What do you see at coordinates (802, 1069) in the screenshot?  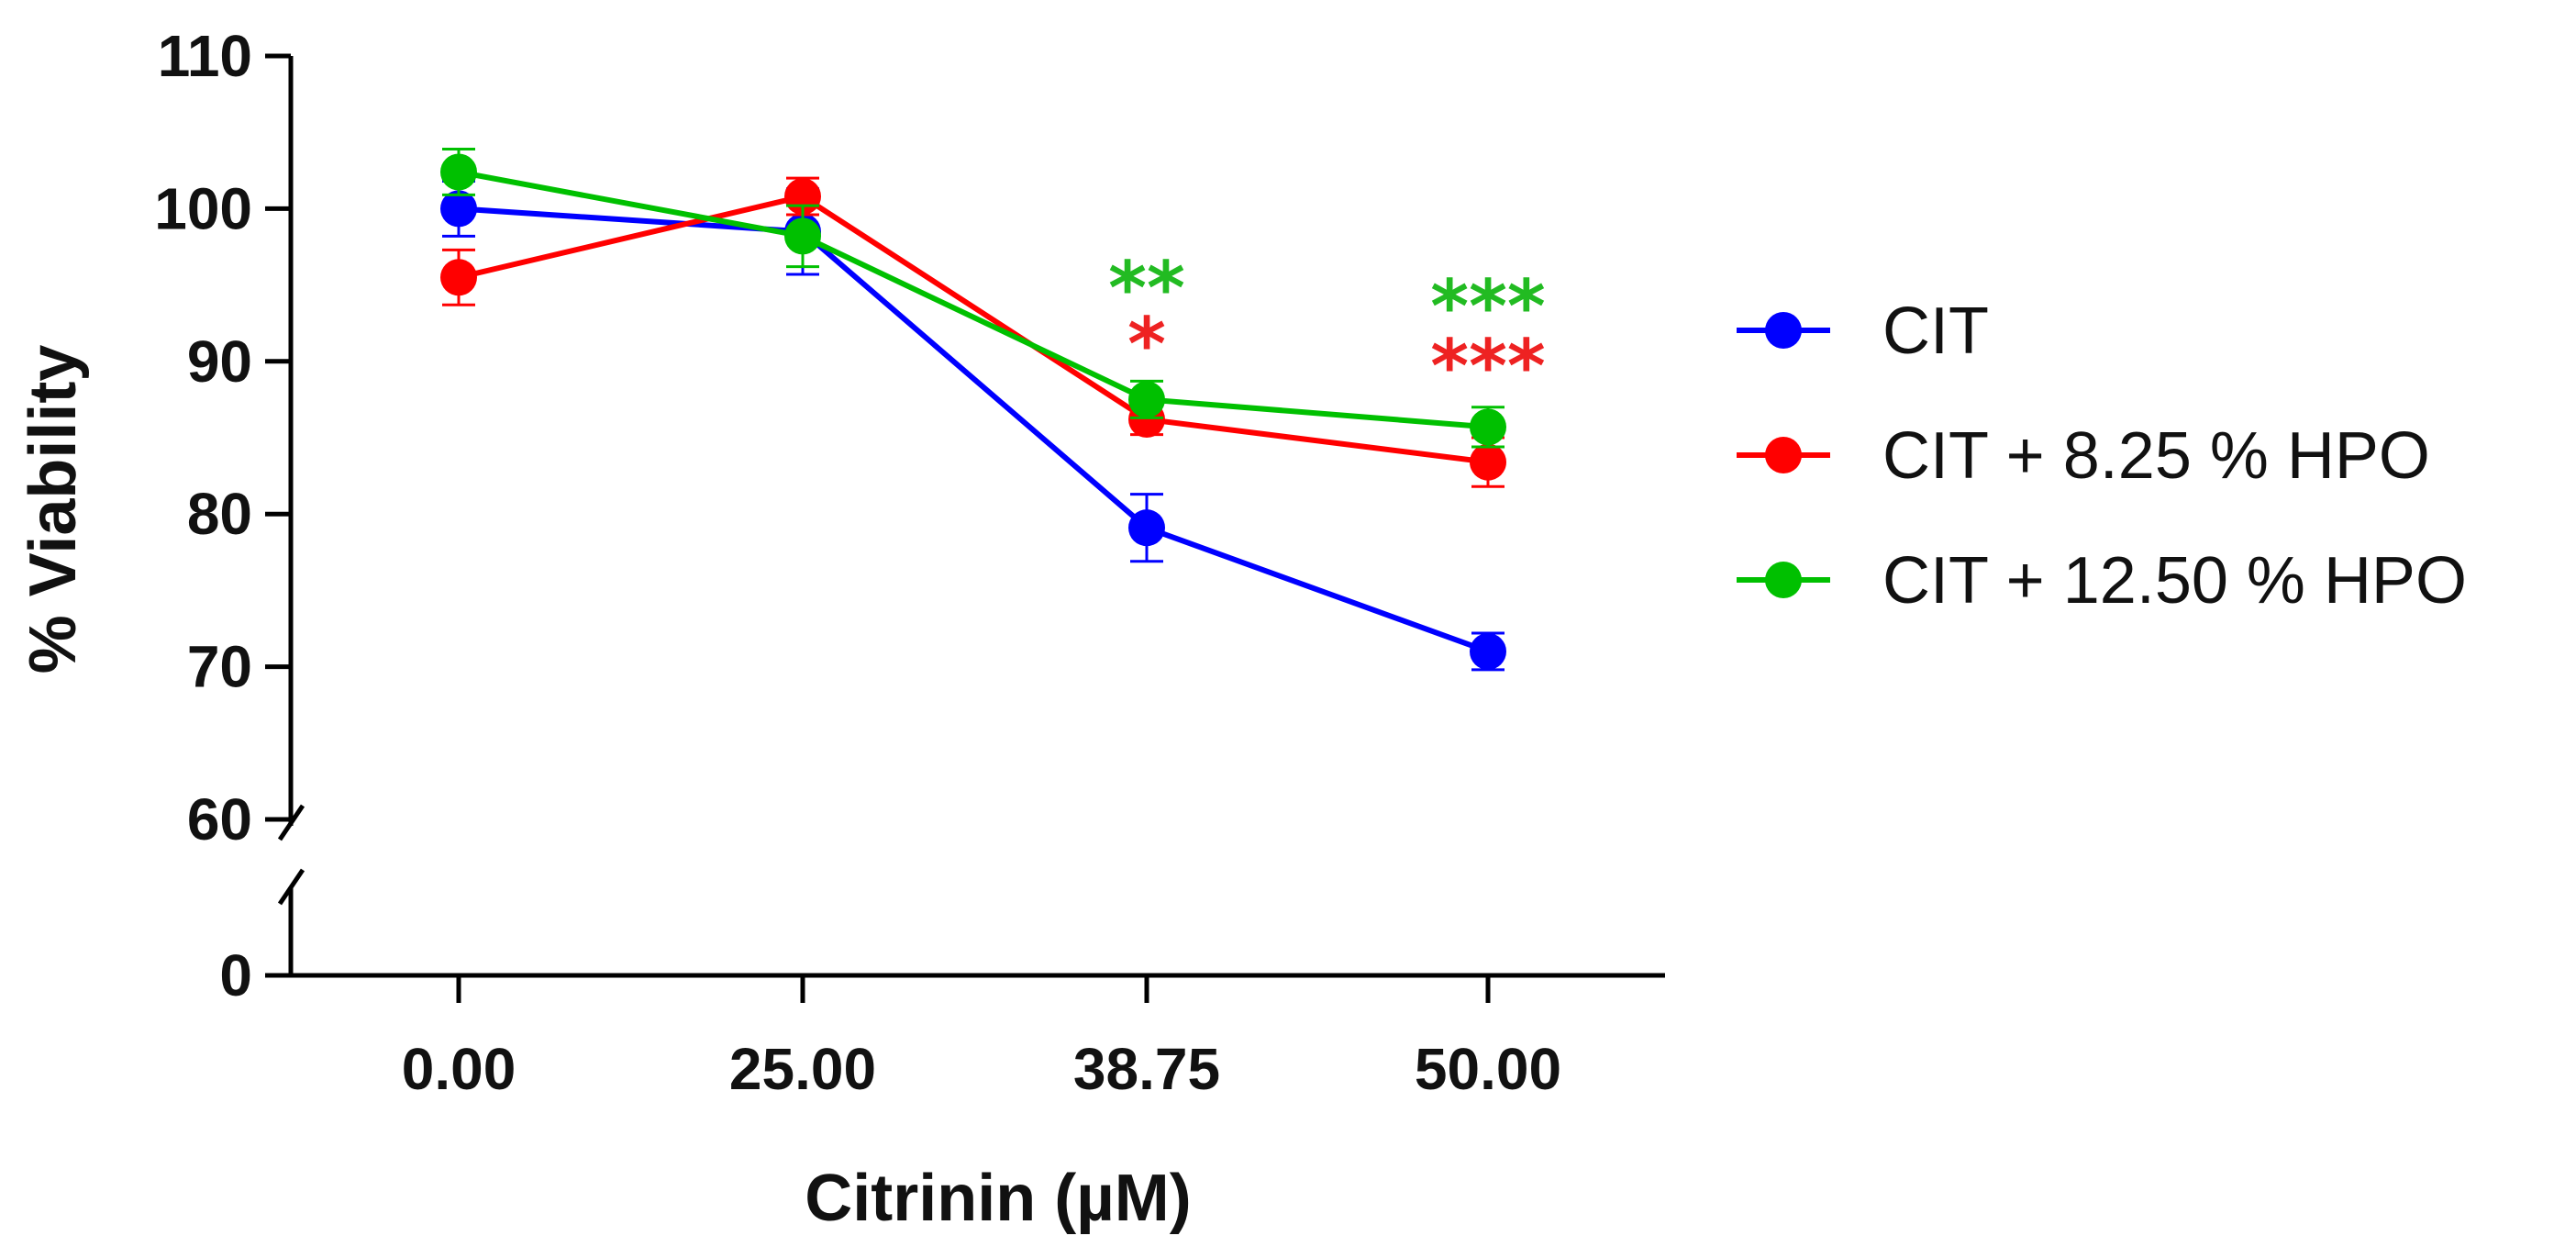 I see `x-tick-label: 25.00` at bounding box center [802, 1069].